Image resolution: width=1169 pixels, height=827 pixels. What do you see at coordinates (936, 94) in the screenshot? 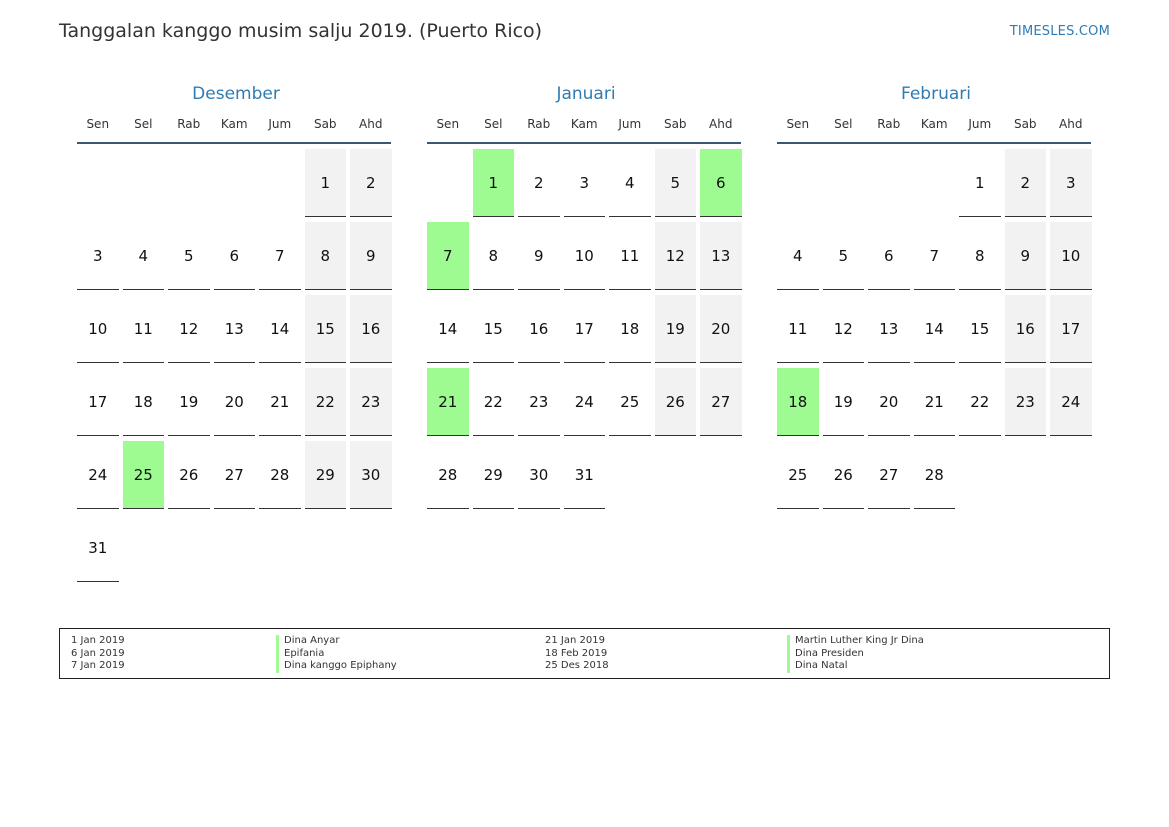
I see `month-name: Februari` at bounding box center [936, 94].